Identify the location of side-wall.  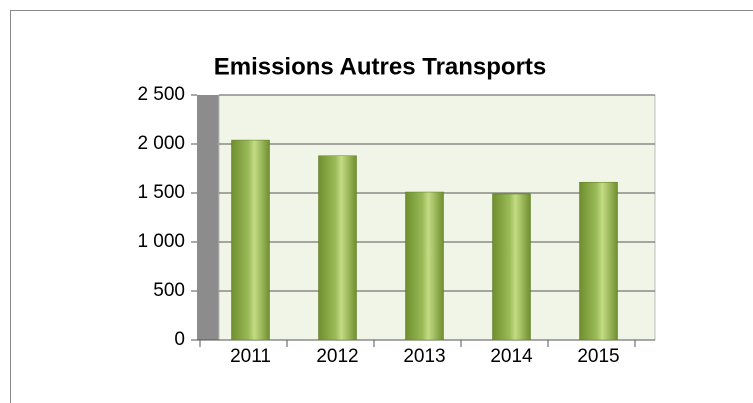
(208, 217).